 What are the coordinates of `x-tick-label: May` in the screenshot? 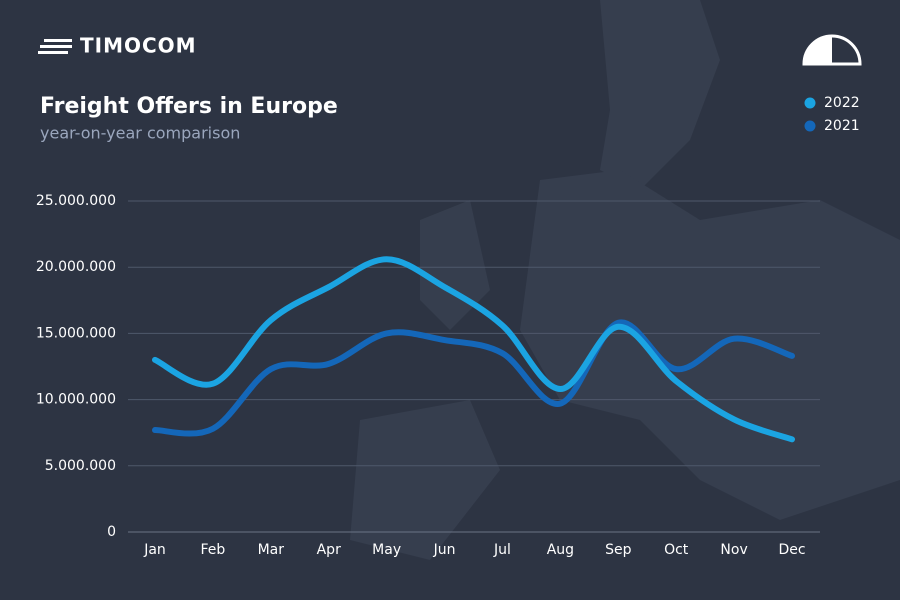 It's located at (386, 550).